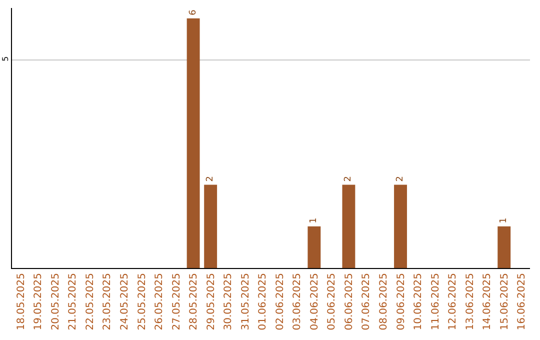 This screenshot has width=540, height=340. I want to click on x-tick-label: 08.06.2025, so click(384, 301).